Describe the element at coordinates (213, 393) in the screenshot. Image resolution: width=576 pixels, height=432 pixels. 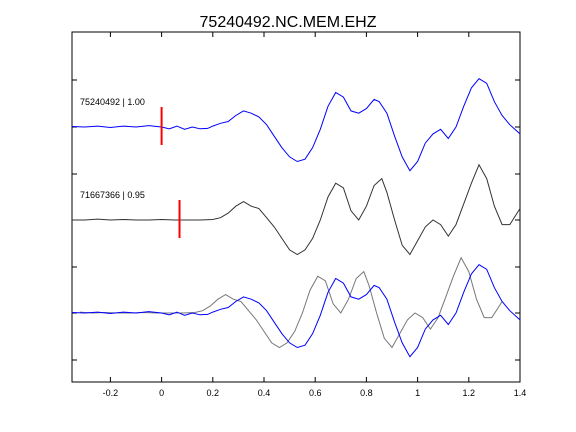
I see `x-tick-label: 0.2` at that location.